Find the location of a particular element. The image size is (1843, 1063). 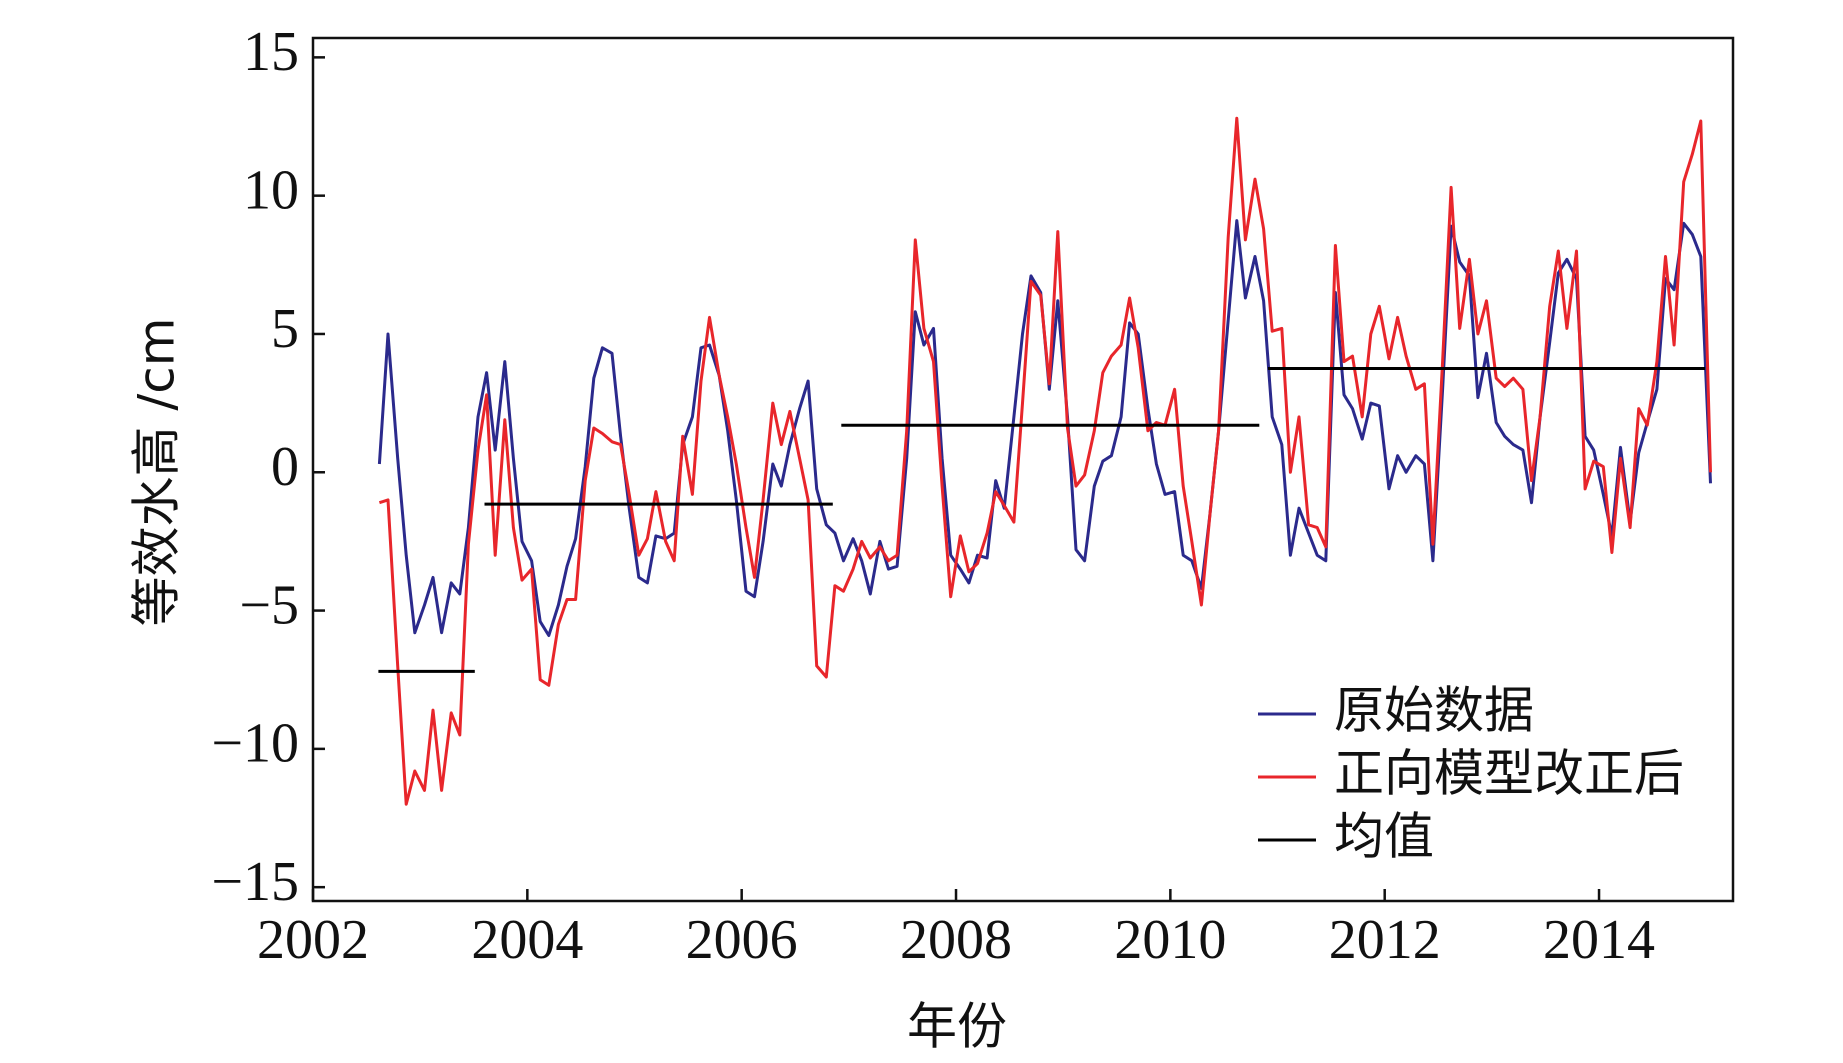

x-tick-label: 2008 is located at coordinates (956, 940).